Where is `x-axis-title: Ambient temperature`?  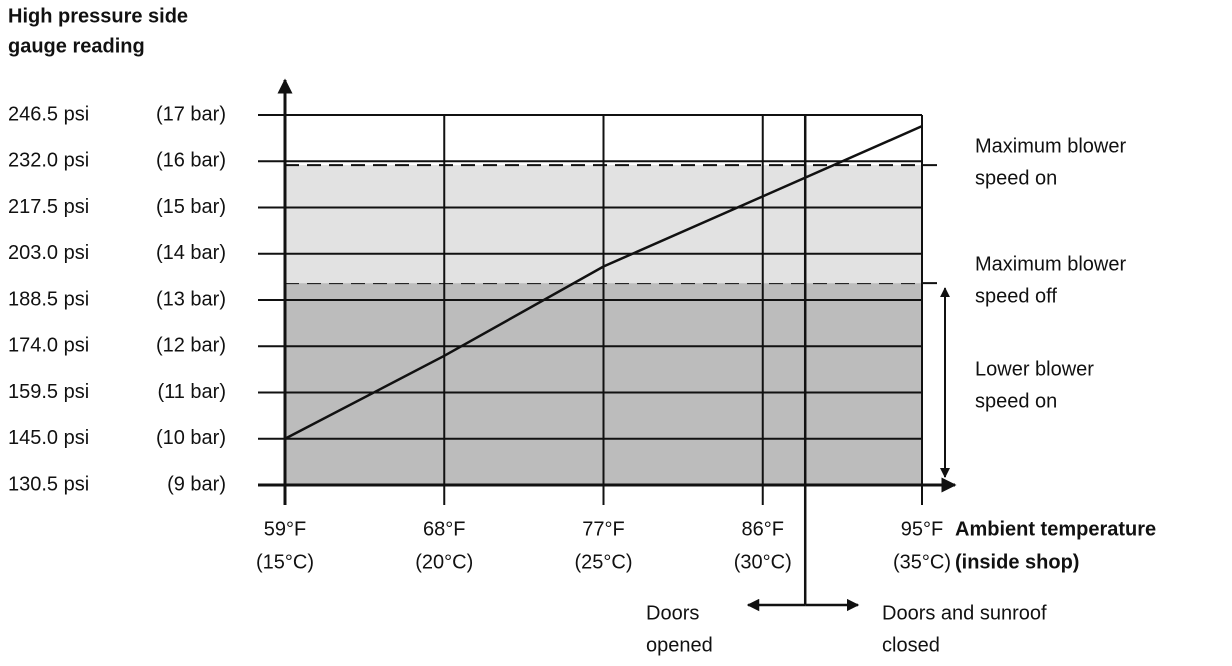
x-axis-title: Ambient temperature is located at coordinates (1055, 529).